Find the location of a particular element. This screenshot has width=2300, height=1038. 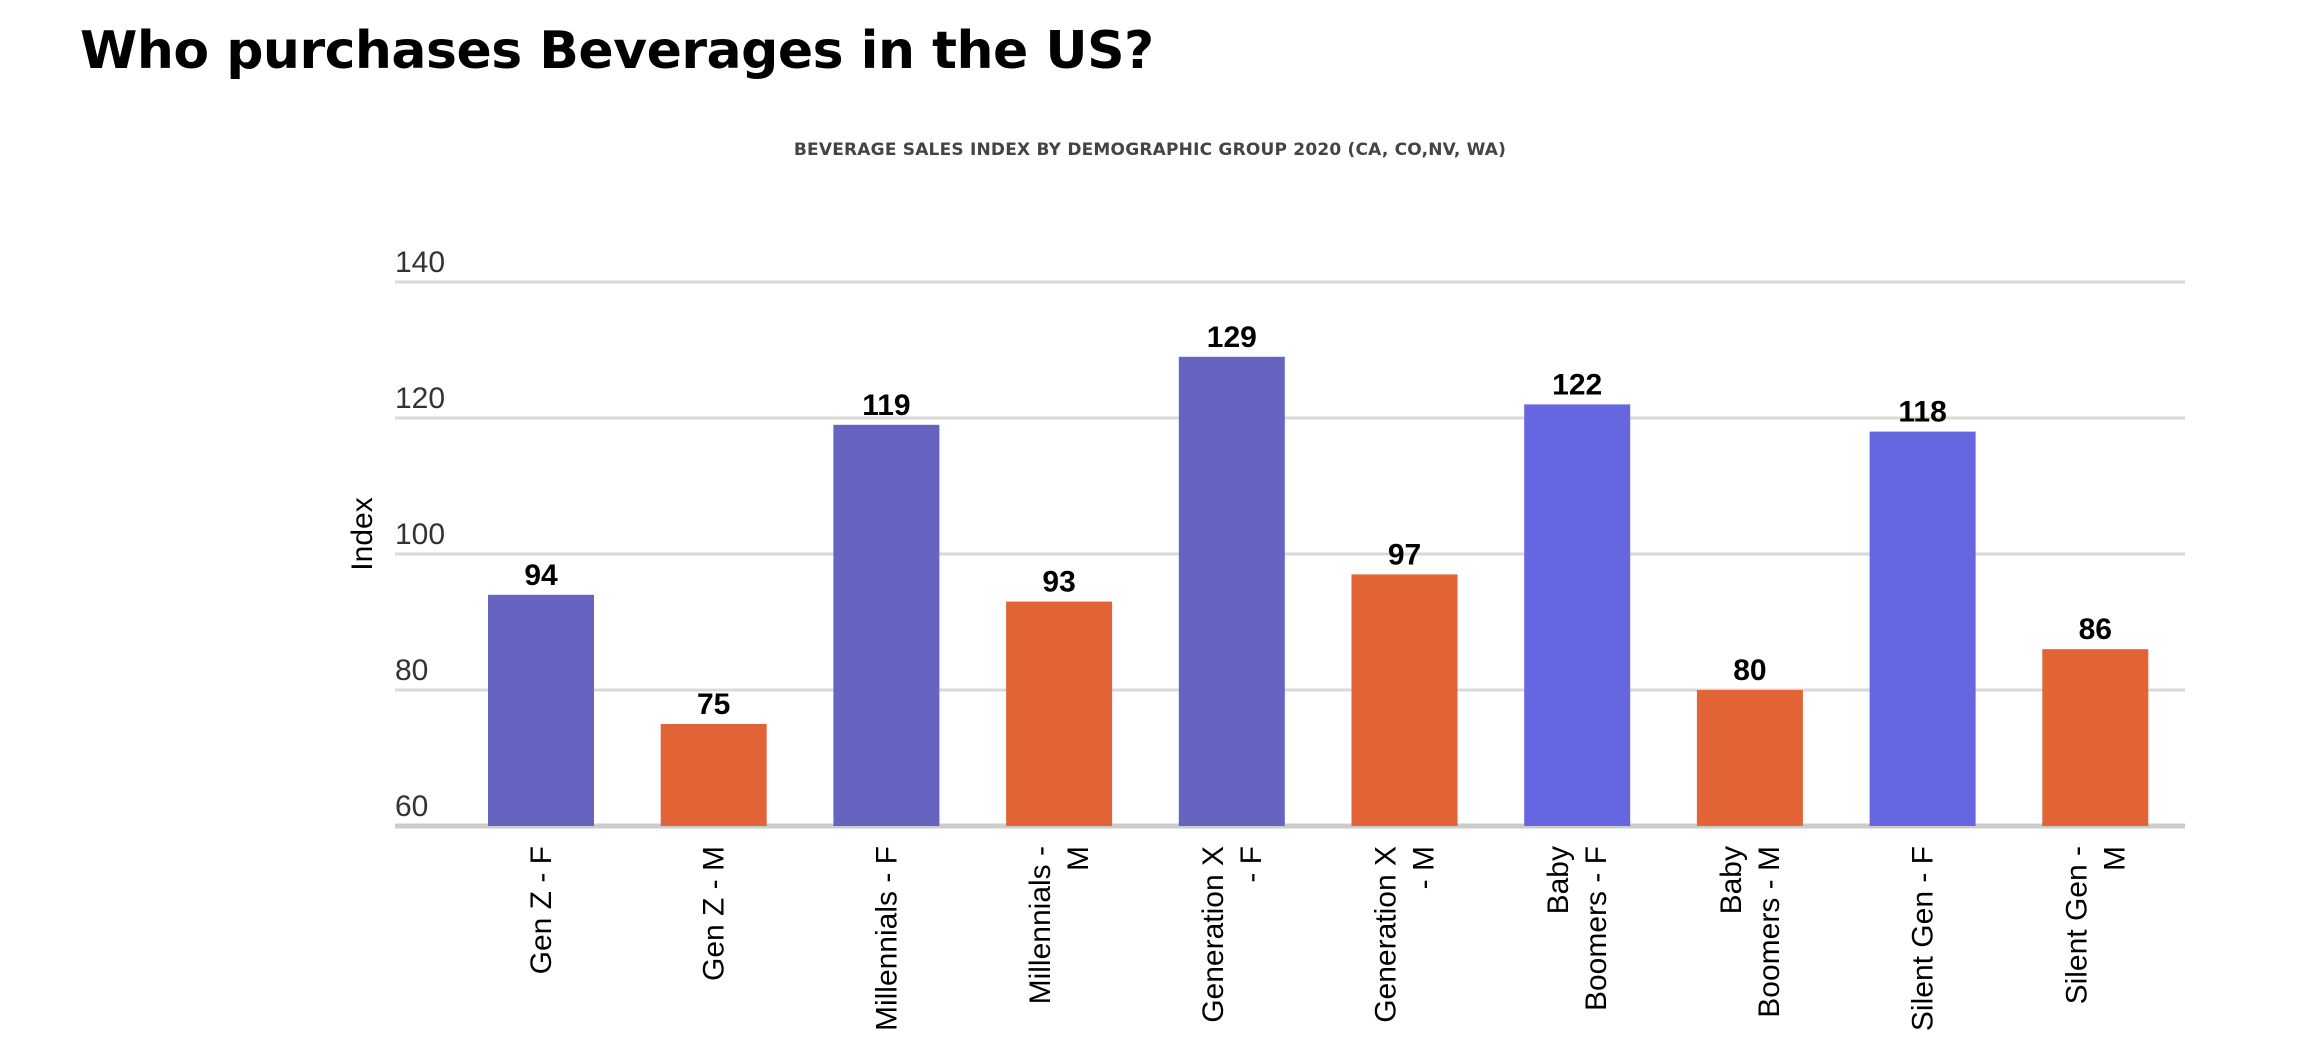

x-category-label: Baby Boomers - M is located at coordinates (1750, 932).